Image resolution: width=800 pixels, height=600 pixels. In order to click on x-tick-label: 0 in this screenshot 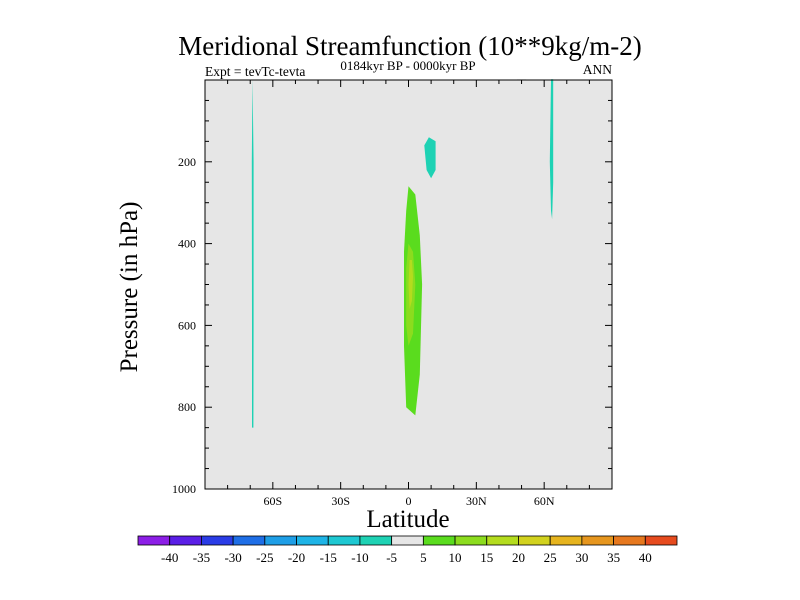, I will do `click(409, 501)`.